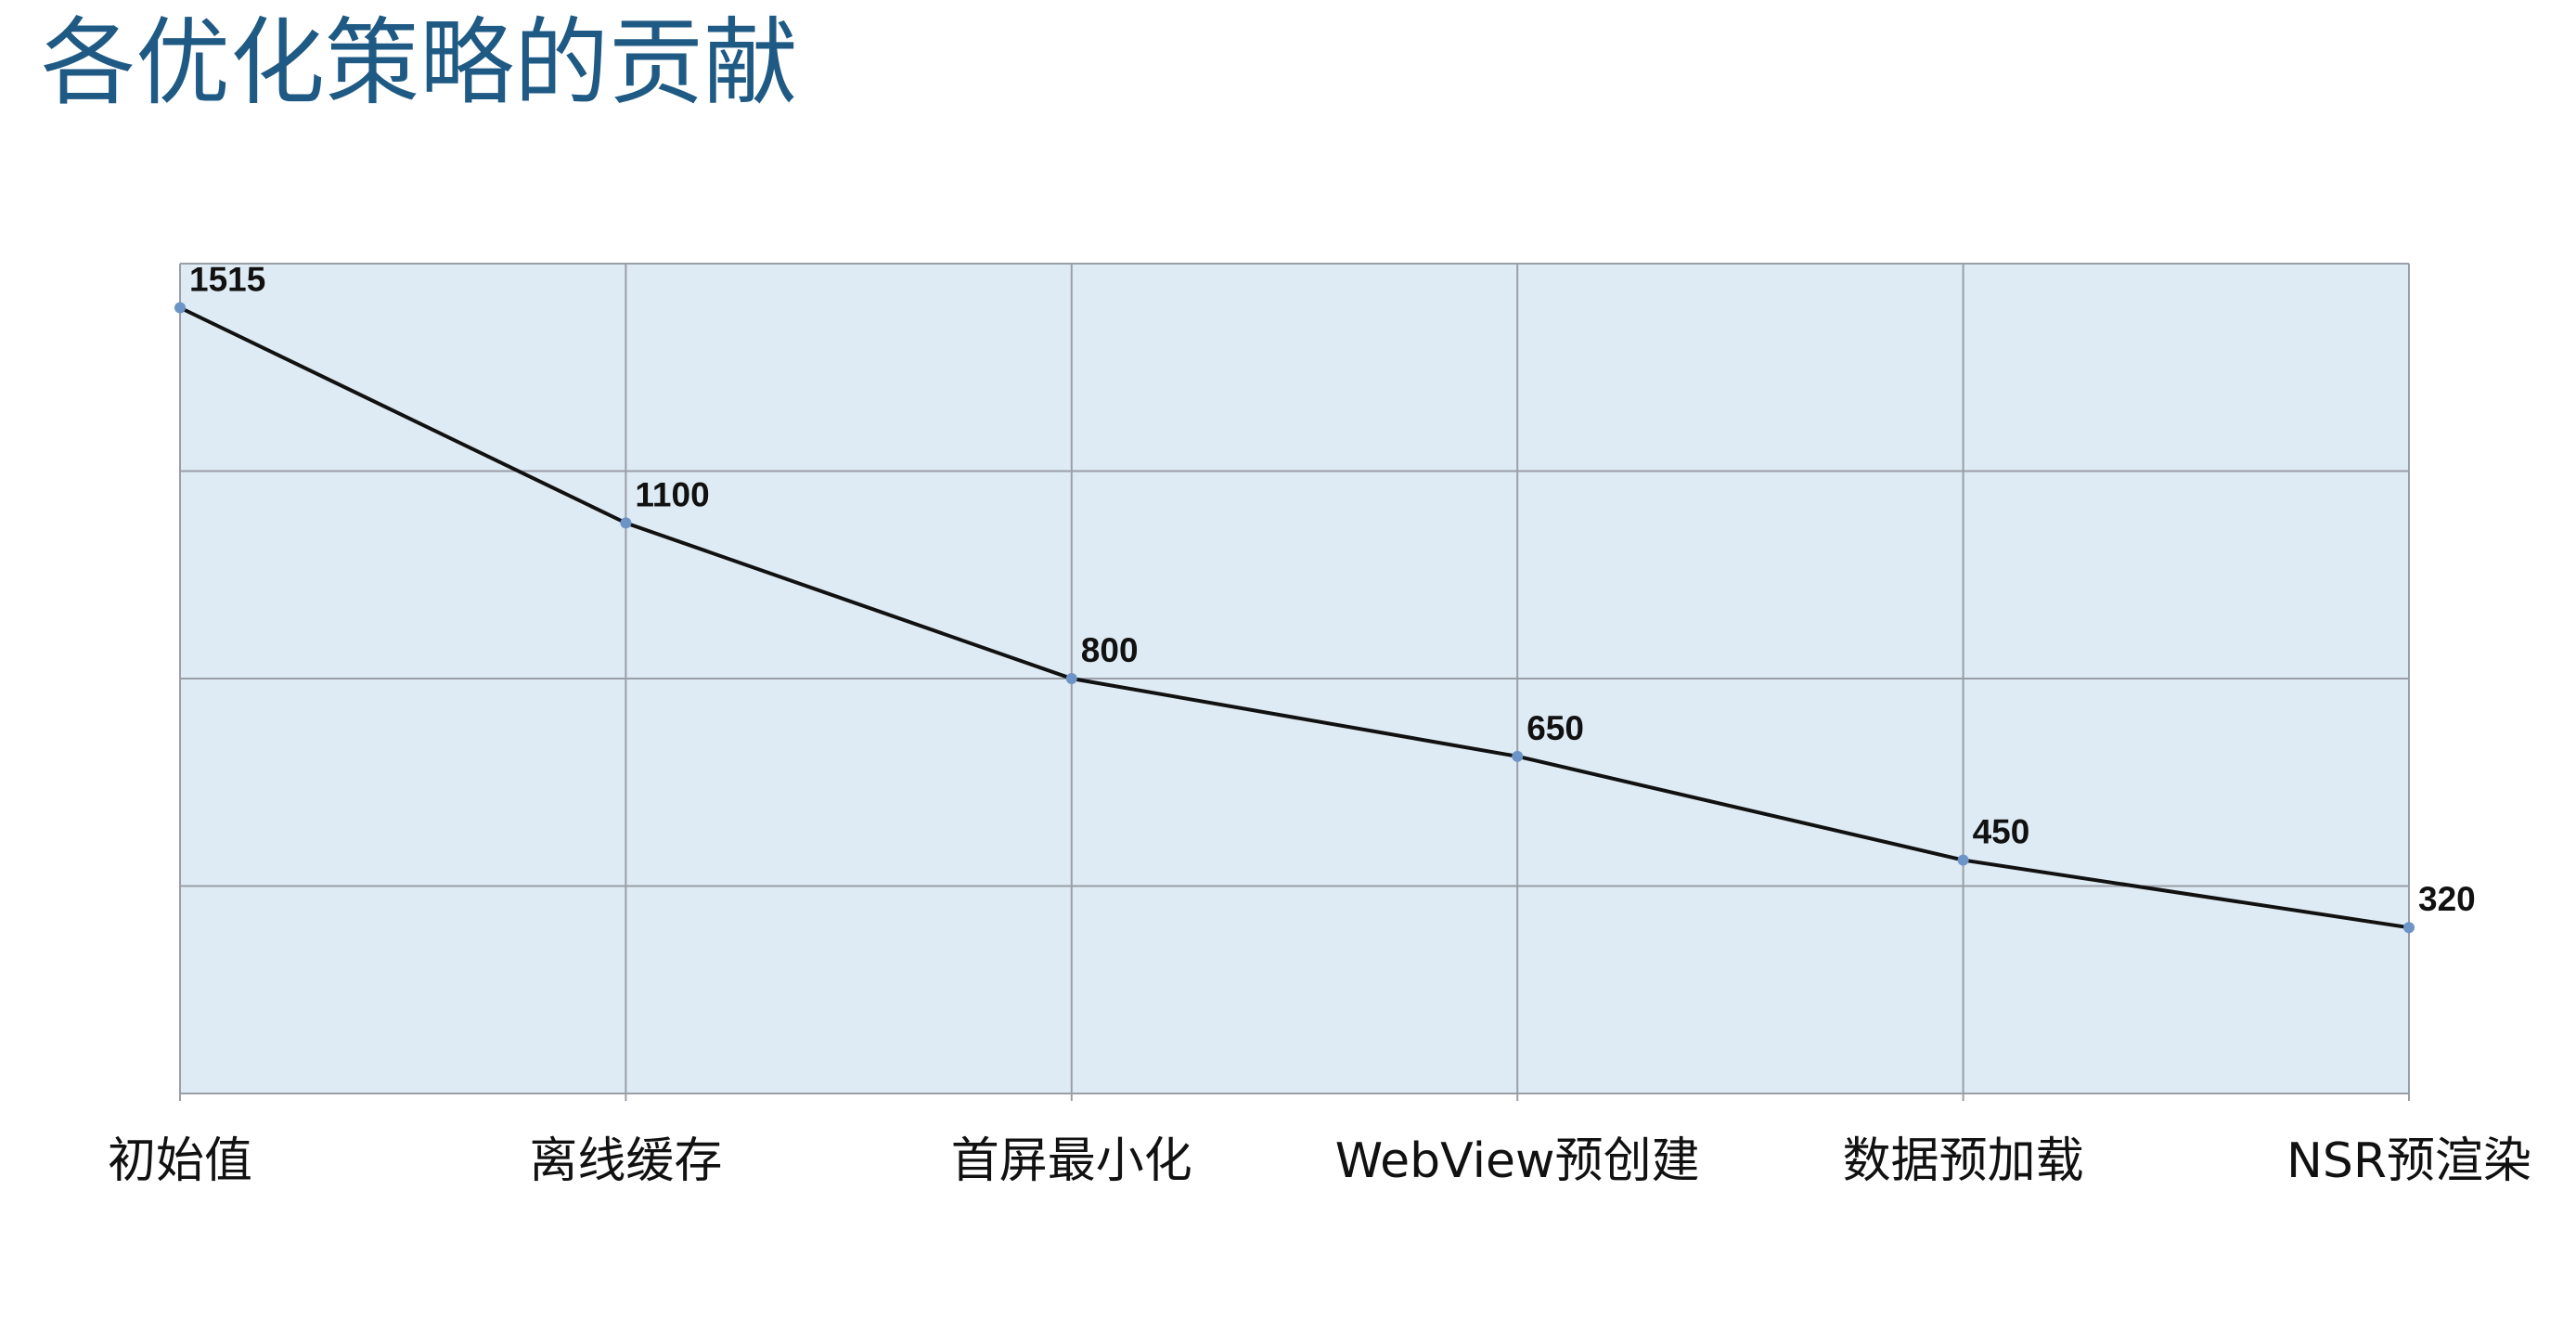  Describe the element at coordinates (1320, 1161) in the screenshot. I see `category-labels: 初始值 离线缓存 首屏最小化 WebView预创建 数据预加载 NSR预渲染` at that location.